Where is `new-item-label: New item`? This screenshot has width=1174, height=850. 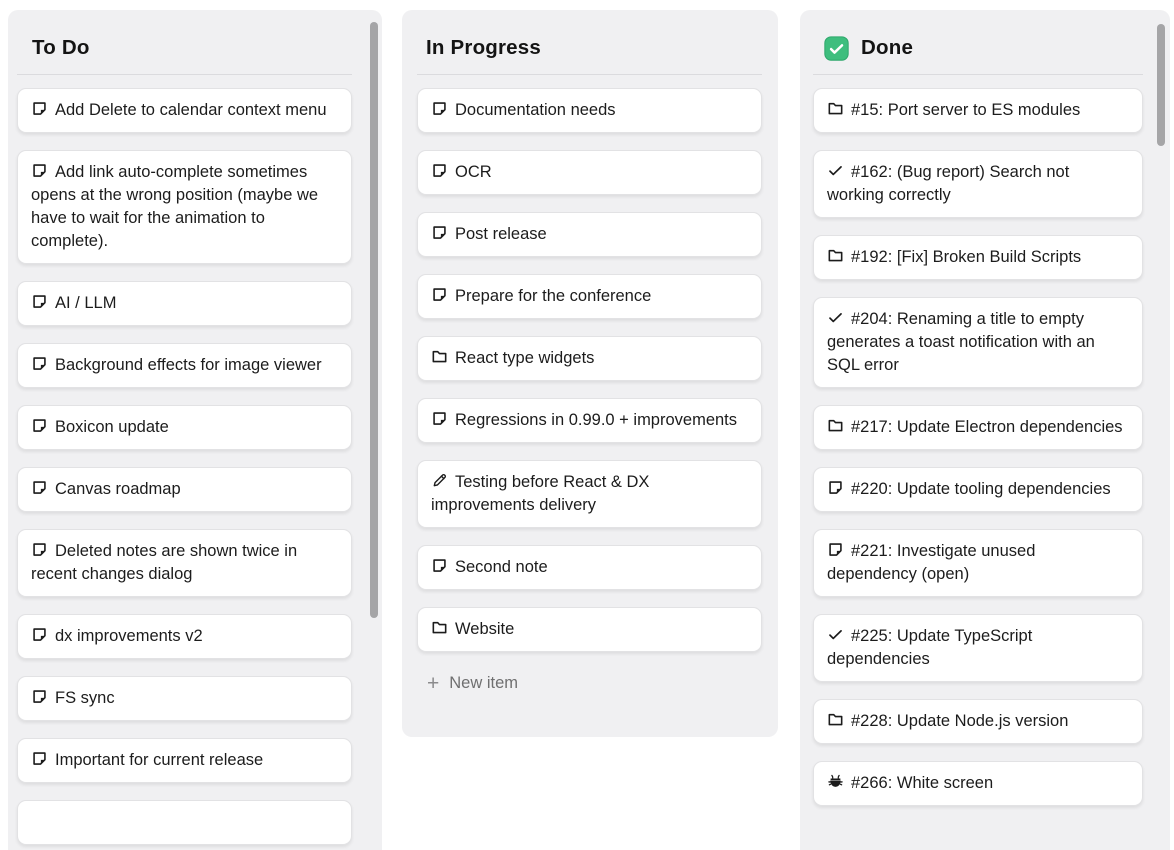
new-item-label: New item is located at coordinates (484, 683).